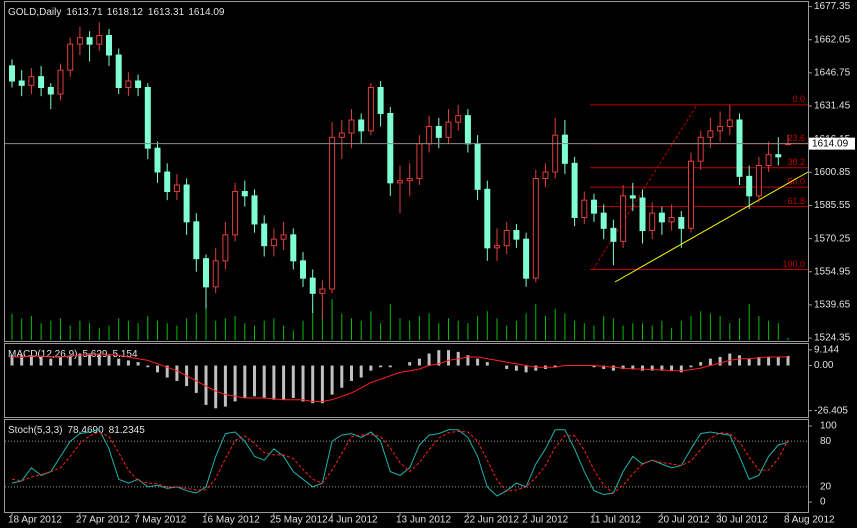 The width and height of the screenshot is (857, 528). What do you see at coordinates (796, 182) in the screenshot?
I see `fib-label: 50.0` at bounding box center [796, 182].